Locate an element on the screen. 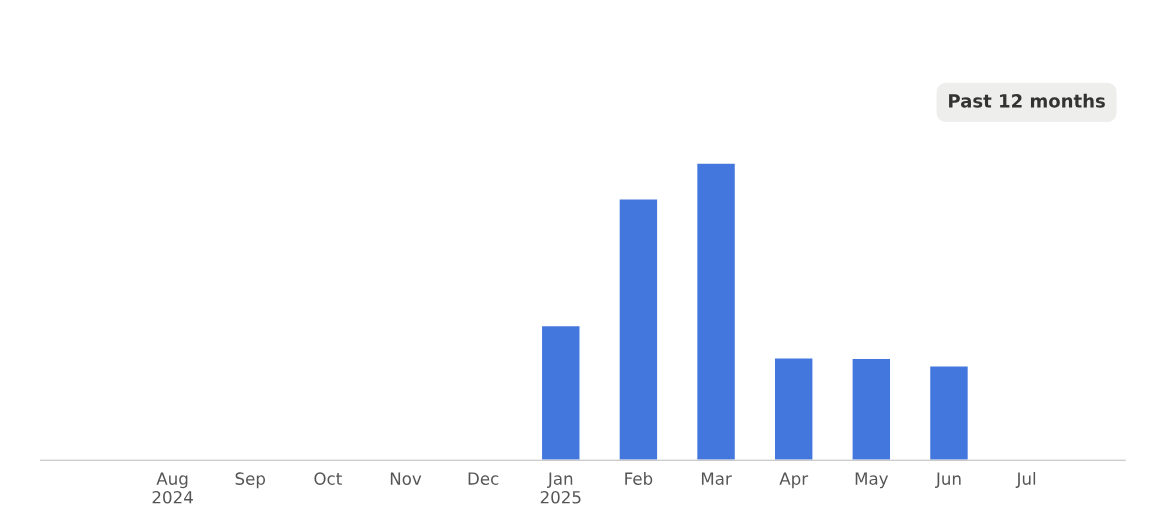 The height and width of the screenshot is (520, 1160). x-tick-label: Sep is located at coordinates (250, 480).